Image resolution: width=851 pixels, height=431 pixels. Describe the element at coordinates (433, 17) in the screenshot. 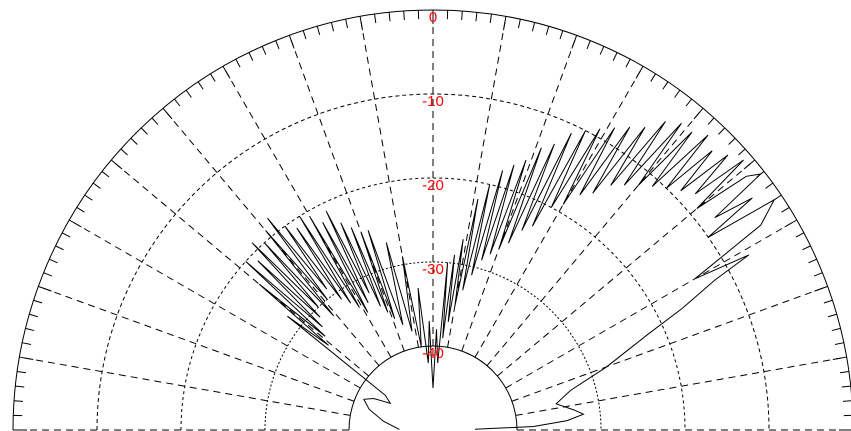

I see `radial-tick-label: 0` at that location.